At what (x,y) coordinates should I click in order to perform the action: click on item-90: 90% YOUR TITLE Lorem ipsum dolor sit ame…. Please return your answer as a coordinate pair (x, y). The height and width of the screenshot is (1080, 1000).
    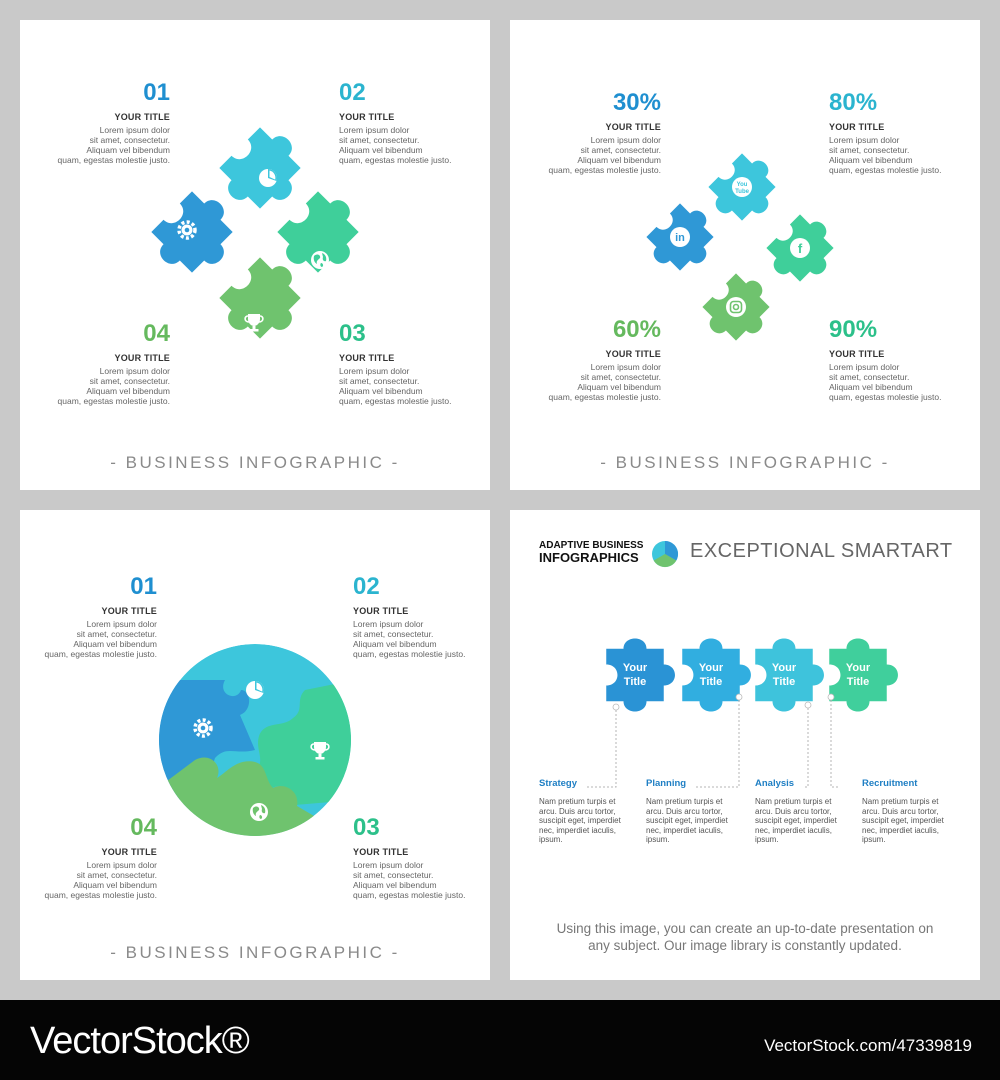
    Looking at the image, I should click on (894, 359).